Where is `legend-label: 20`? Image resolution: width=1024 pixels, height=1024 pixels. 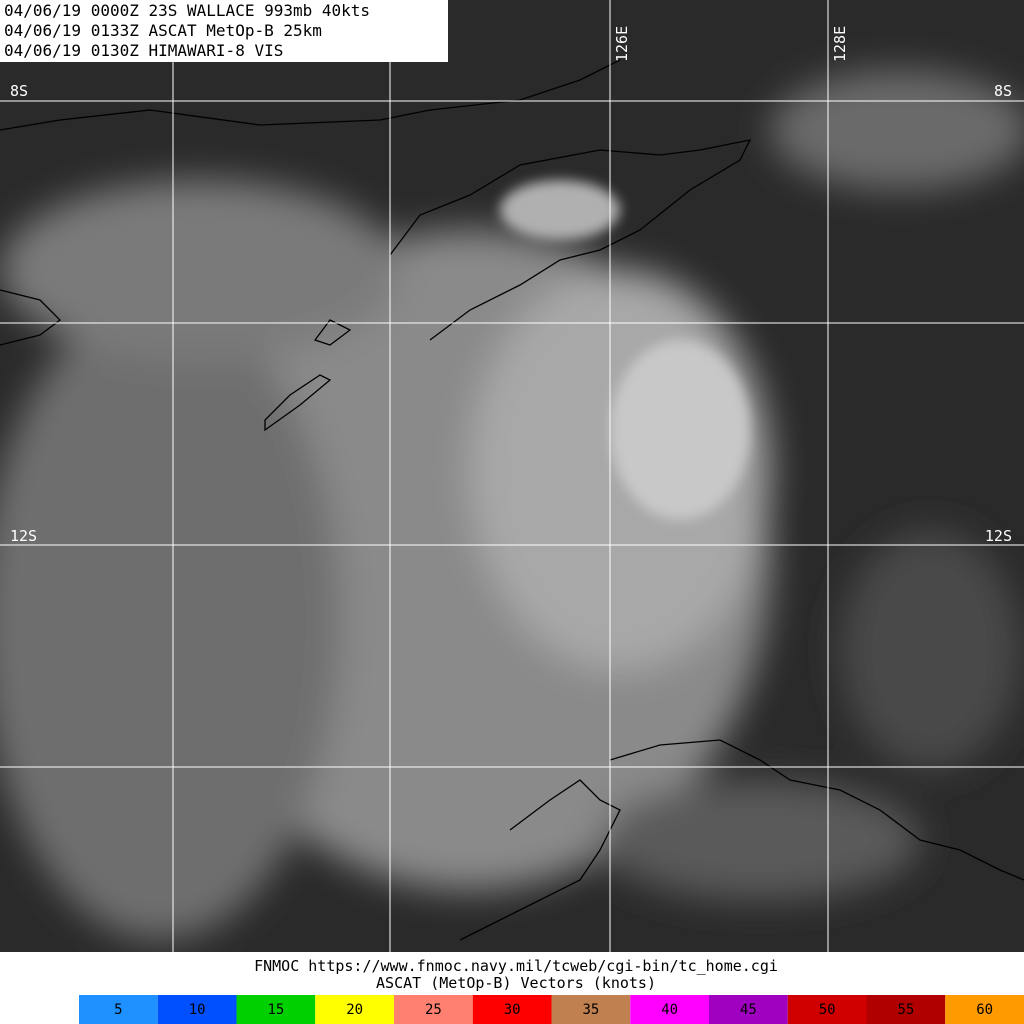
legend-label: 20 is located at coordinates (354, 1010).